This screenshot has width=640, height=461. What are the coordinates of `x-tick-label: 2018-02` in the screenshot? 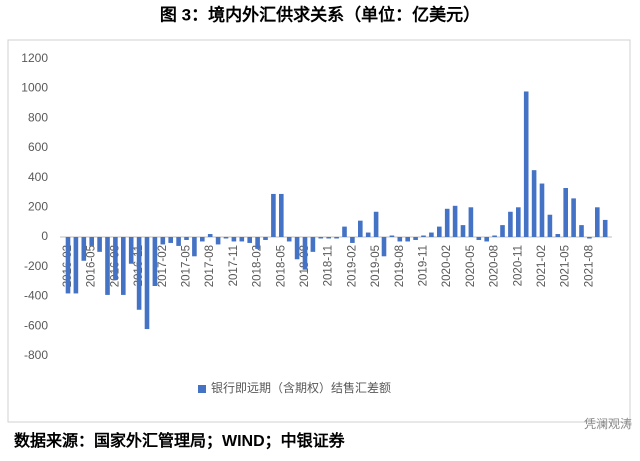 It's located at (258, 266).